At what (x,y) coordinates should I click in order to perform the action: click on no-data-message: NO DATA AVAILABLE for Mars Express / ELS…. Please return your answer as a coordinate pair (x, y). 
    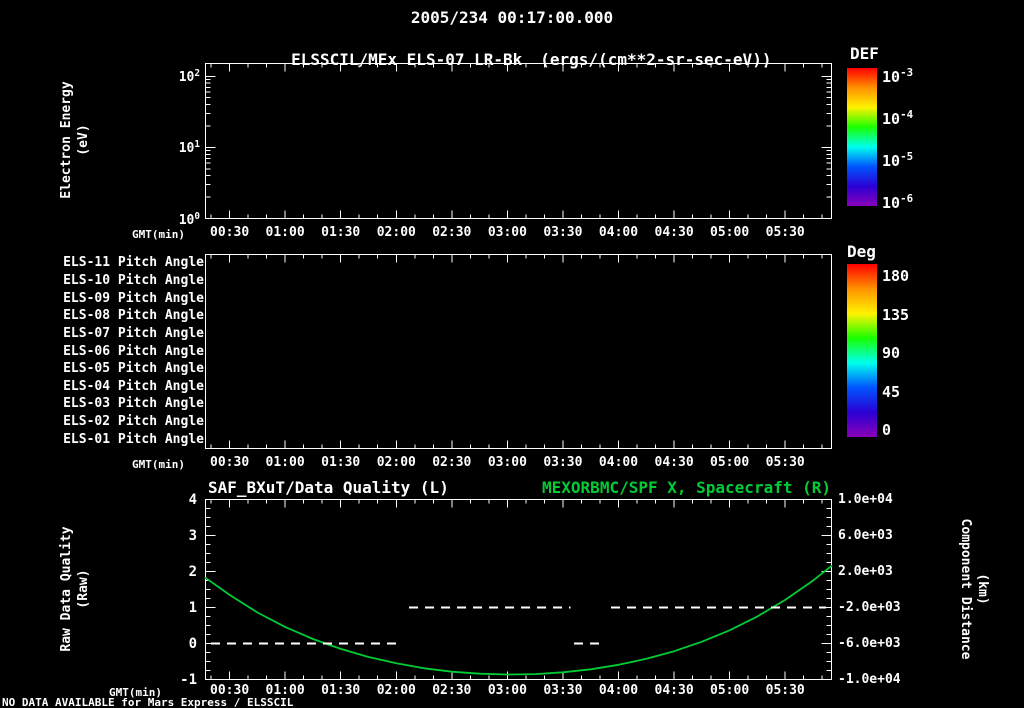
    Looking at the image, I should click on (147, 702).